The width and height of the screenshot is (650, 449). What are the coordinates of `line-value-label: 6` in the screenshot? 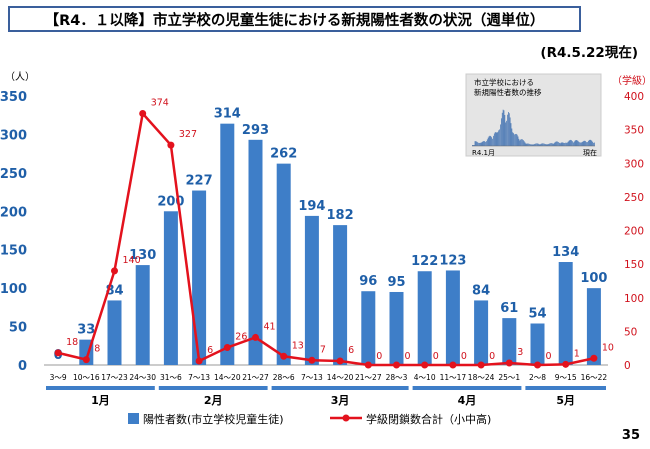 It's located at (351, 350).